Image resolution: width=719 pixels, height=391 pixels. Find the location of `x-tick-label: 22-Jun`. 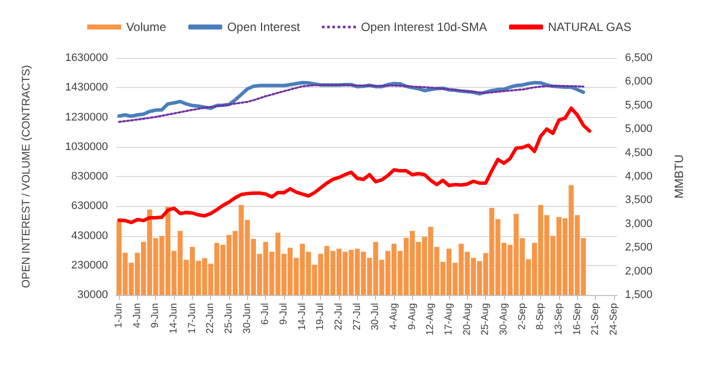

x-tick-label: 22-Jun is located at coordinates (210, 318).